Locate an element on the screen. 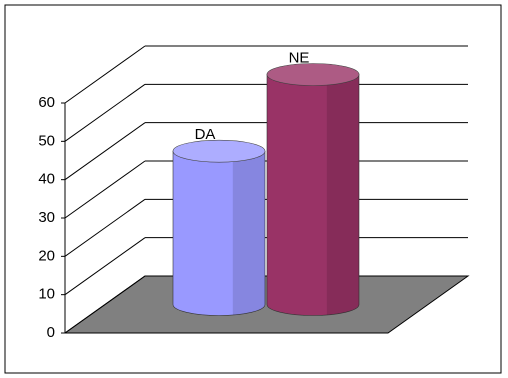 The width and height of the screenshot is (508, 378). y-tick-label: 50 is located at coordinates (46, 140).